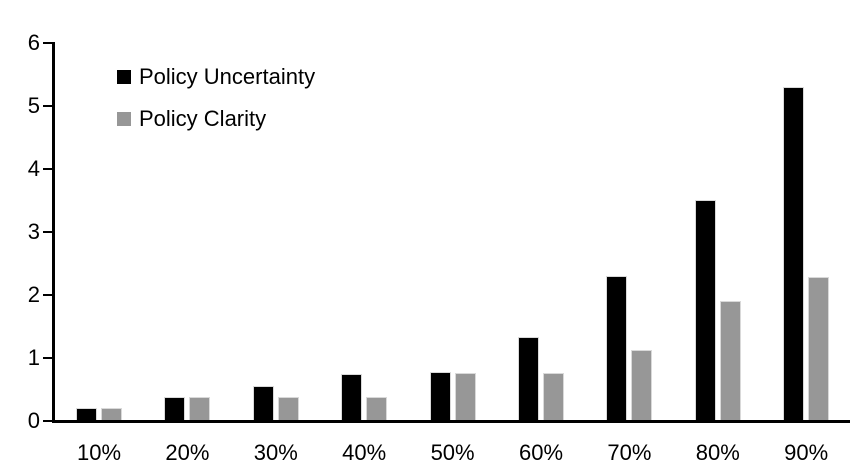 The width and height of the screenshot is (852, 475). I want to click on x-axis-label-30%: 30%, so click(275, 452).